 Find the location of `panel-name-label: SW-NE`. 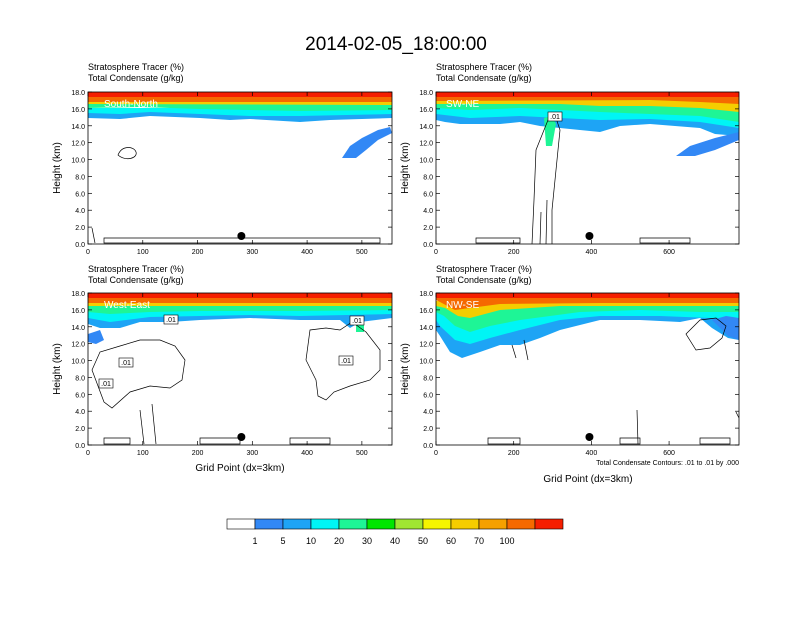

panel-name-label: SW-NE is located at coordinates (462, 104).